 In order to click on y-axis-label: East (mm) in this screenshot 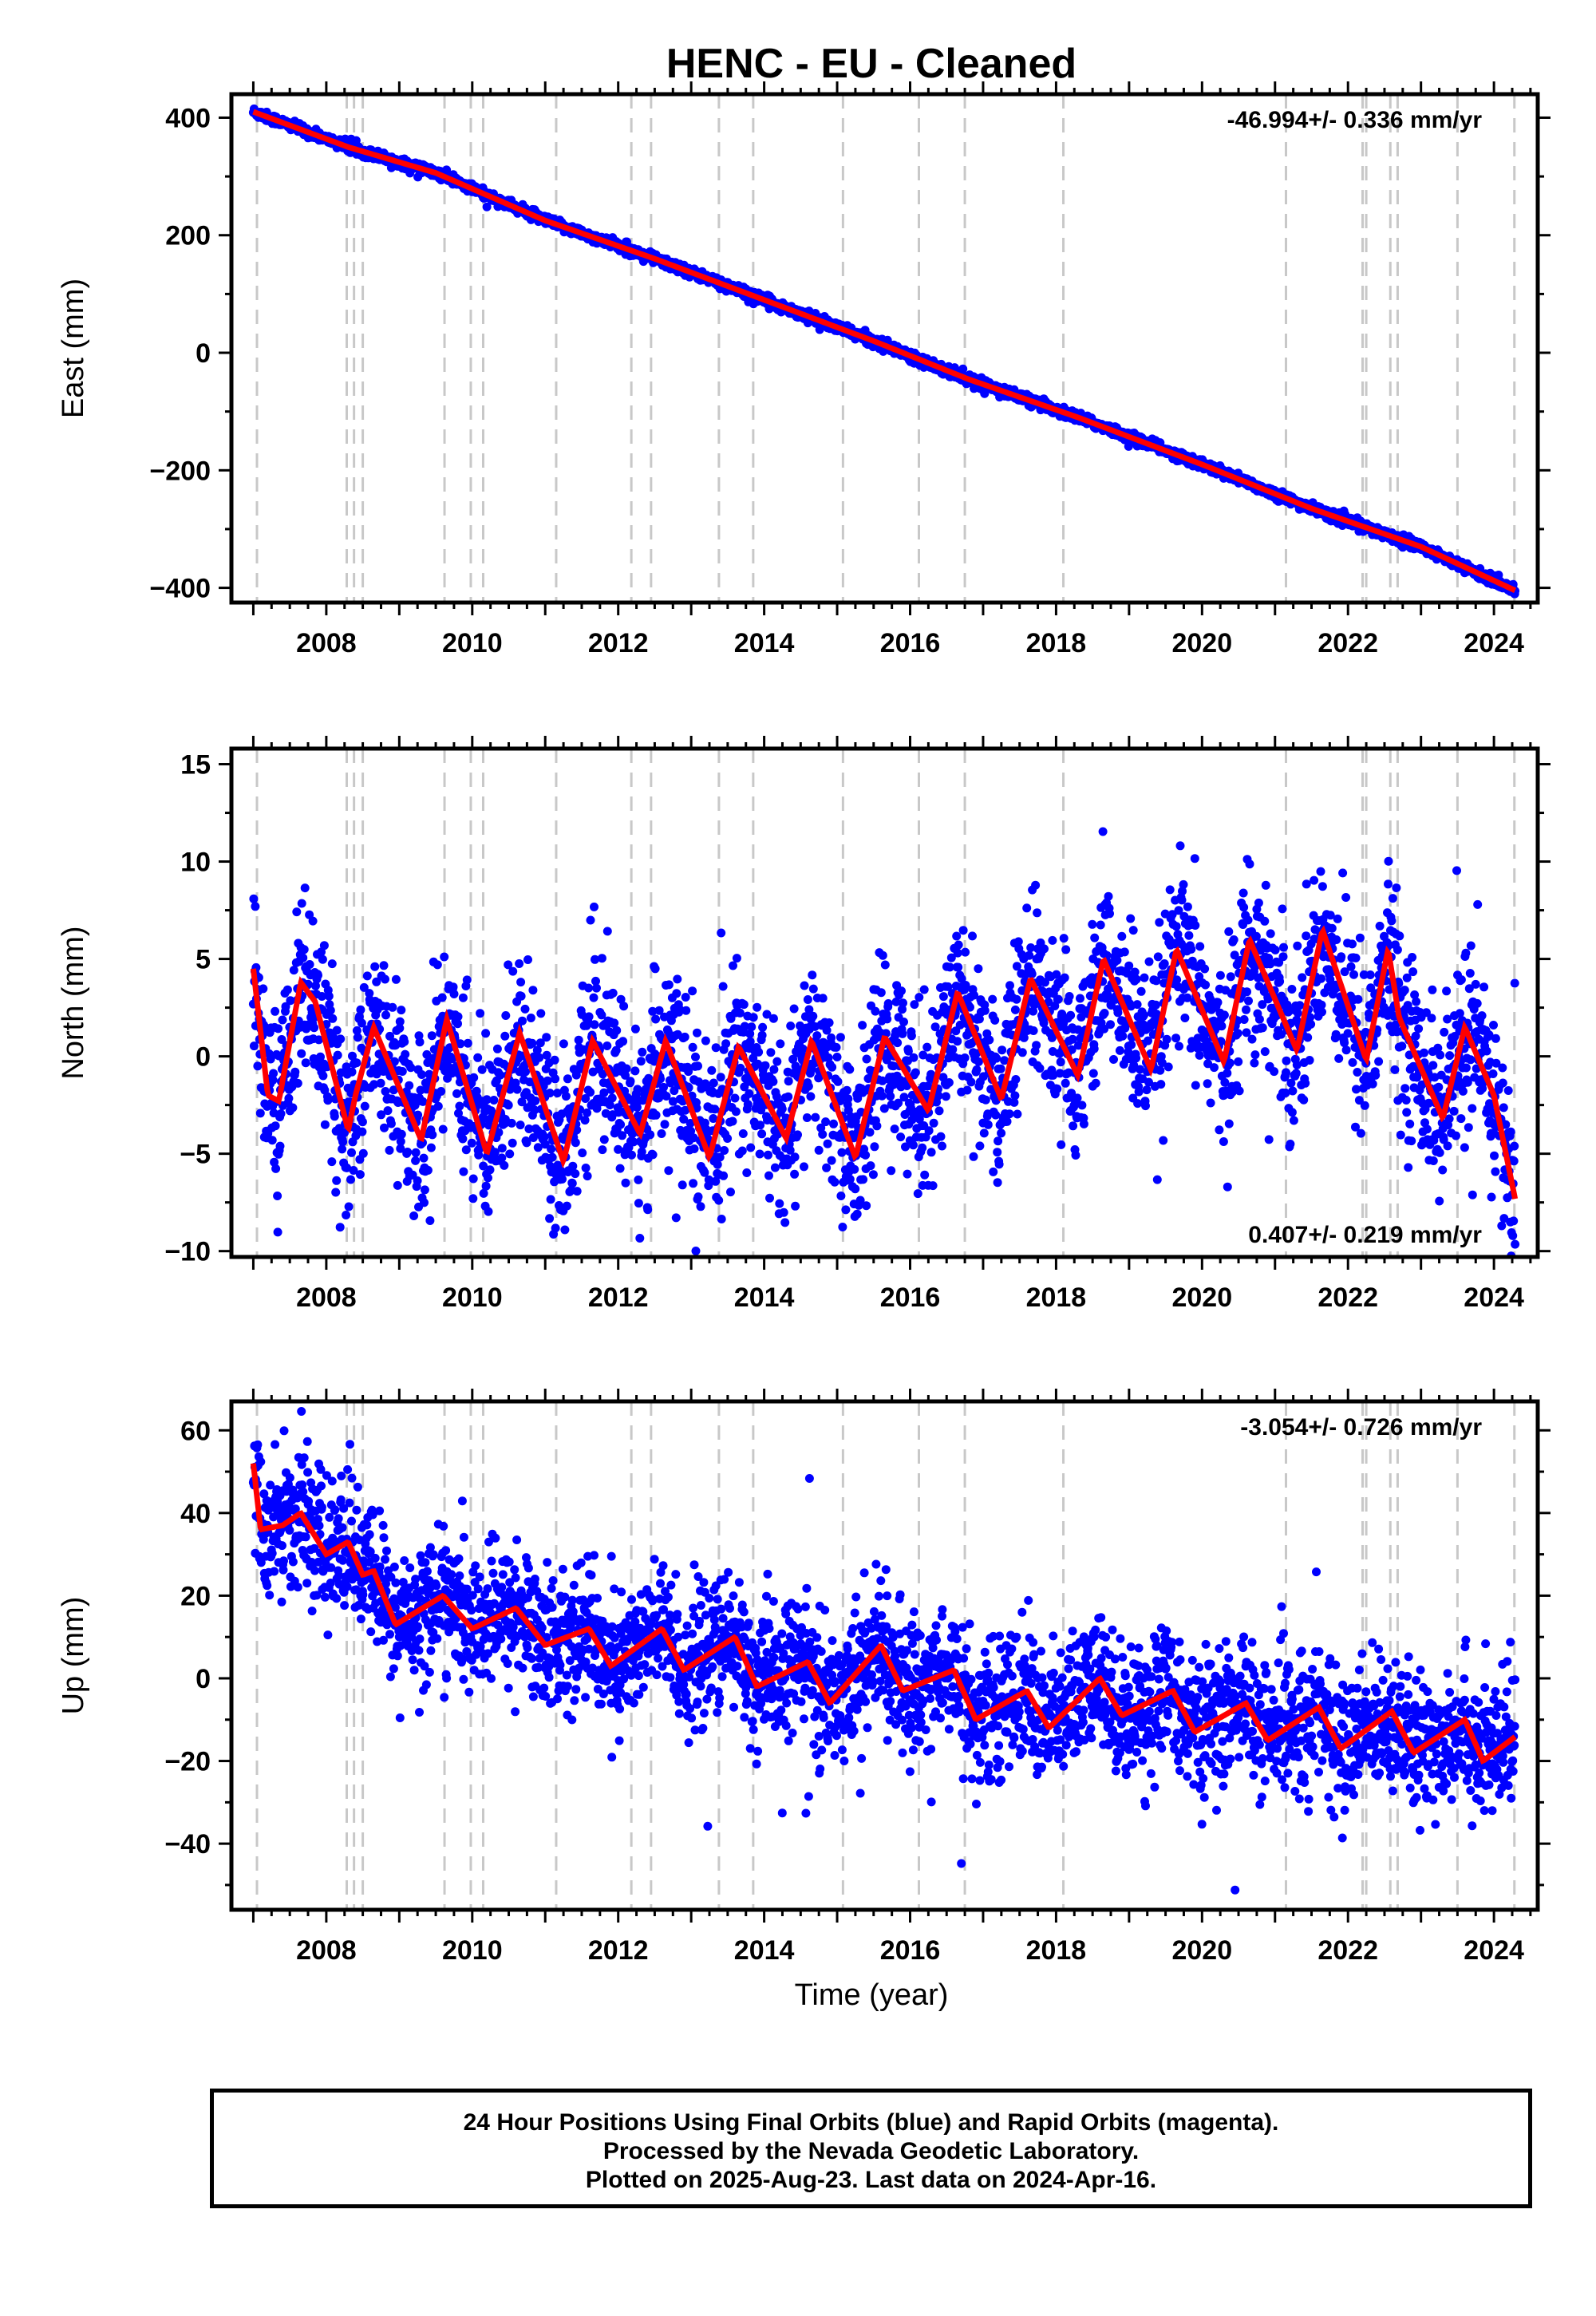, I will do `click(73, 348)`.